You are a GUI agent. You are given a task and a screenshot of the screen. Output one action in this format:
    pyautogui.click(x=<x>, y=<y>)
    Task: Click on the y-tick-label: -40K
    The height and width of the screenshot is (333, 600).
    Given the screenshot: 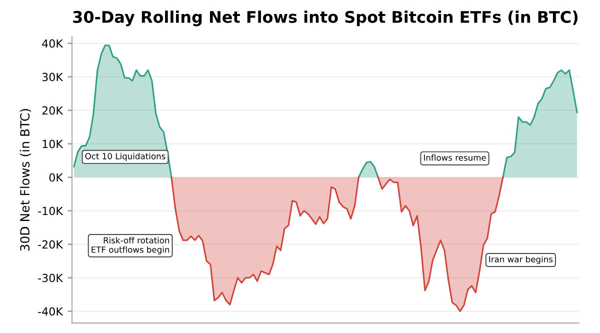 What is the action you would take?
    pyautogui.click(x=51, y=311)
    